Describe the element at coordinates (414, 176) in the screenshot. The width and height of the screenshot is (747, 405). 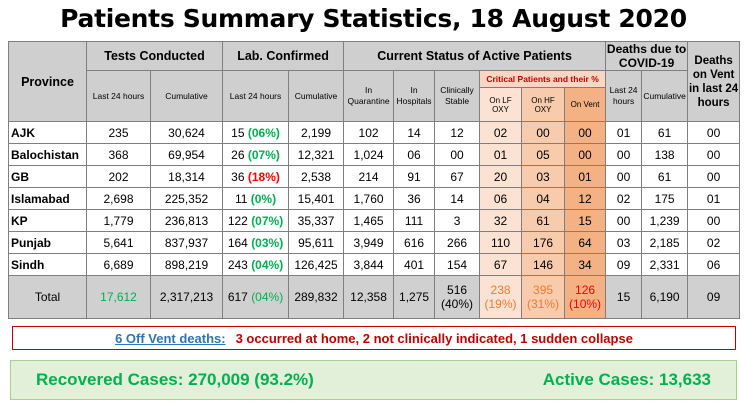
I see `cell-hospitals: 91` at that location.